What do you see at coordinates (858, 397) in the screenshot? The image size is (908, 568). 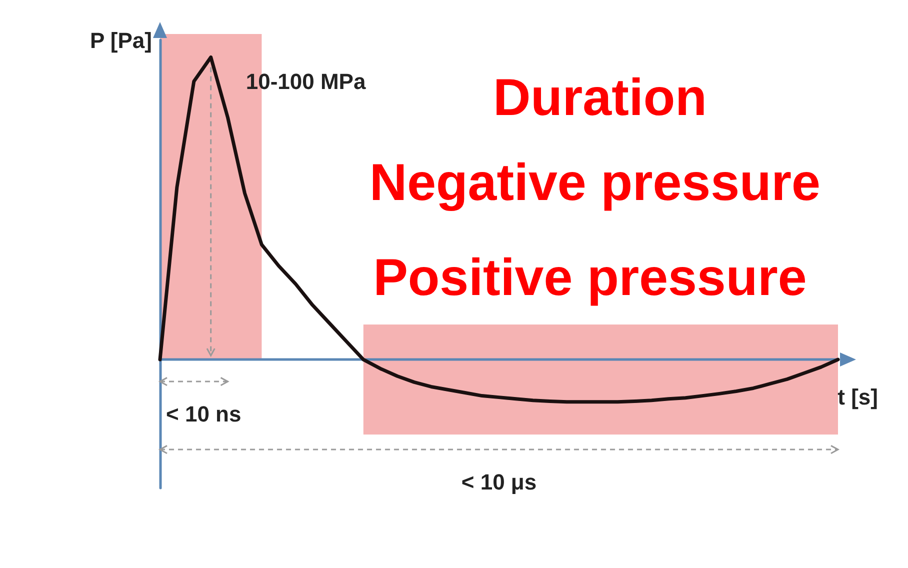 I see `x-axis-title: t [s]` at bounding box center [858, 397].